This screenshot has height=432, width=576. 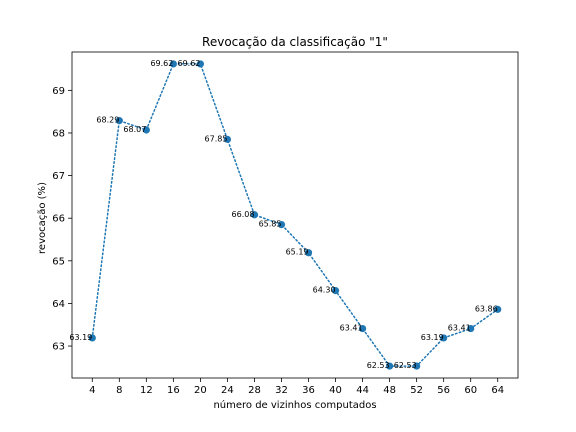 What do you see at coordinates (297, 252) in the screenshot?
I see `data-label: 65.19` at bounding box center [297, 252].